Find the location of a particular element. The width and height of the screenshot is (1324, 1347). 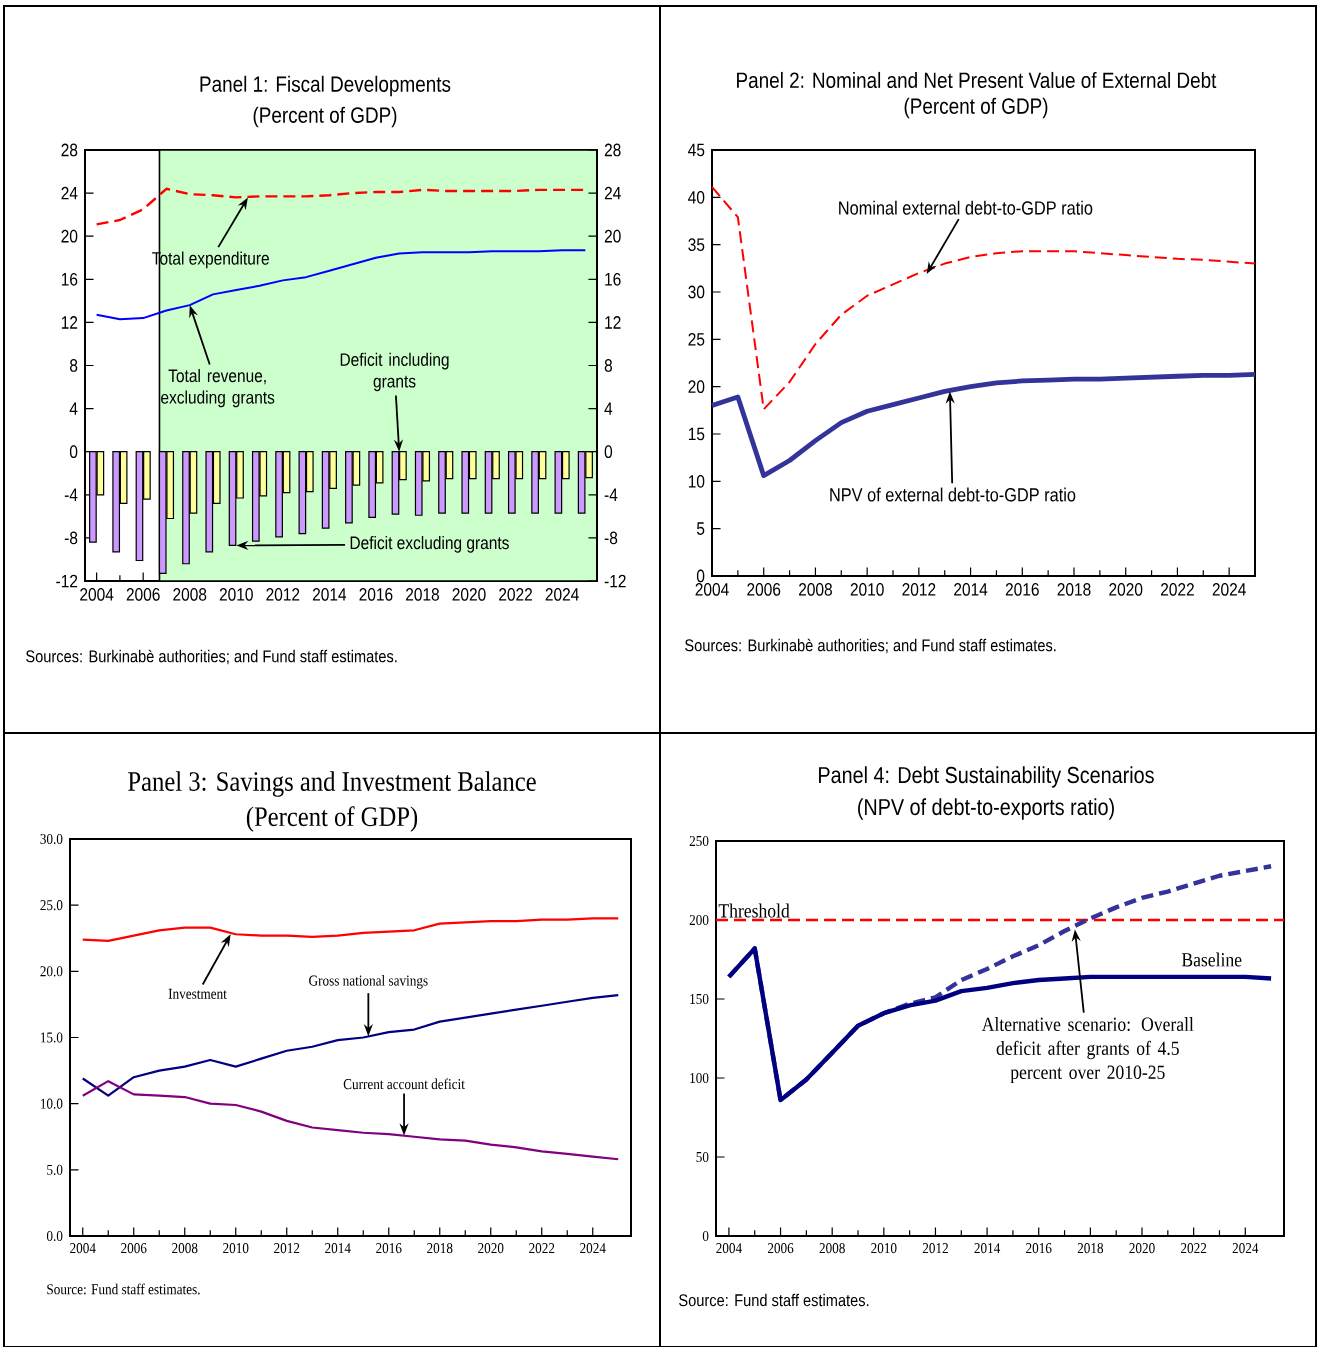

chart-title: Panel 3: Savings and Investment Balance is located at coordinates (332, 784).